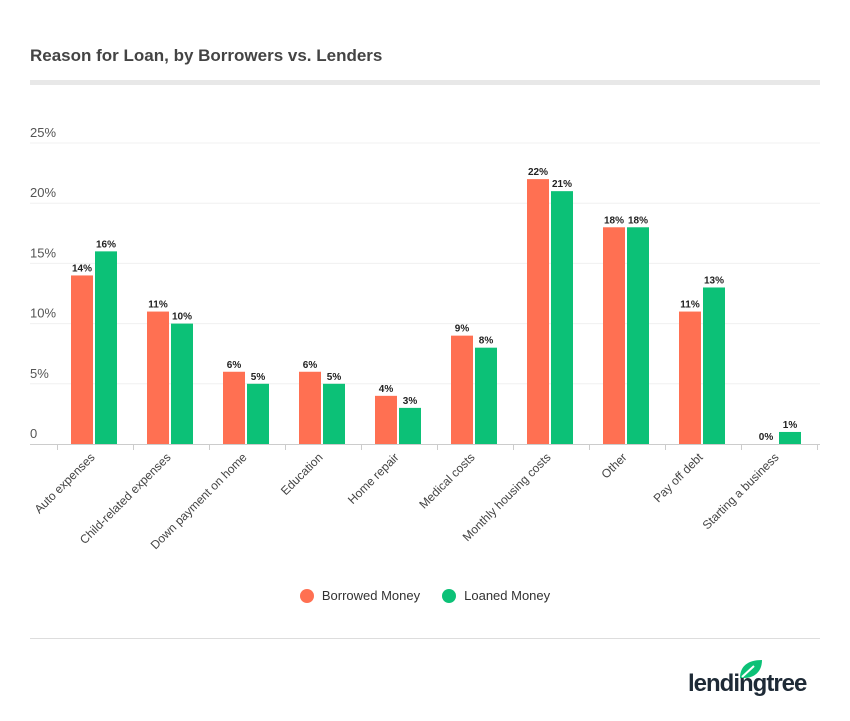 This screenshot has height=721, width=850. Describe the element at coordinates (302, 474) in the screenshot. I see `x-tick-label: Education` at that location.